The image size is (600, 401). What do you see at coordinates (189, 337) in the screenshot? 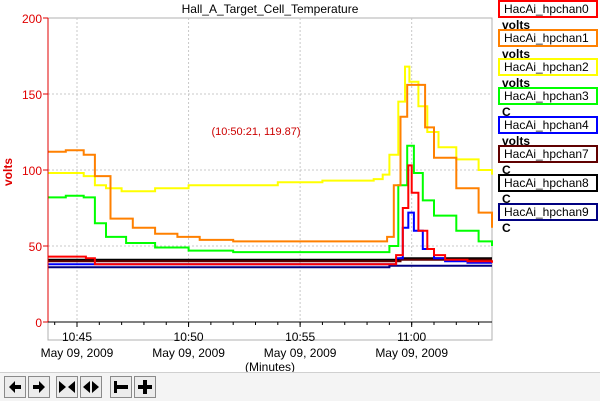
I see `x-tick-time: 10:50` at bounding box center [189, 337].